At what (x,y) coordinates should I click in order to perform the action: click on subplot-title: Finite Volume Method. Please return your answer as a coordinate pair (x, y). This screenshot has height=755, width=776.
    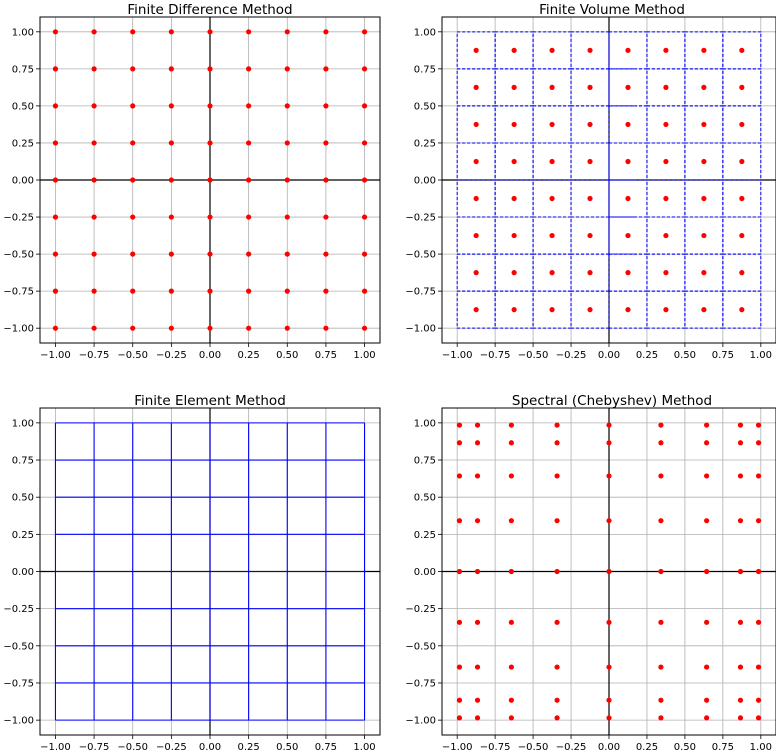
    Looking at the image, I should click on (612, 10).